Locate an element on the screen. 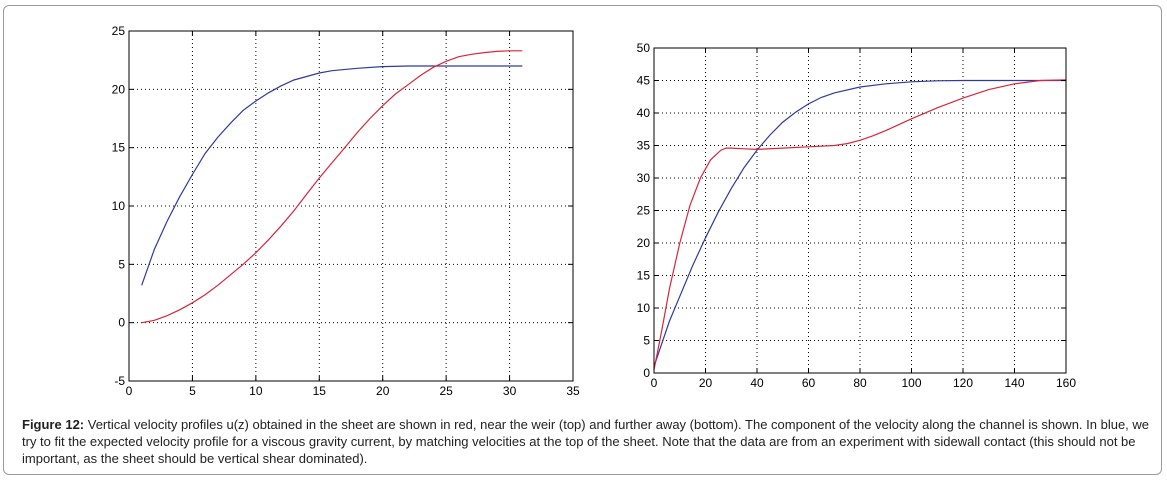 This screenshot has width=1167, height=483. y-tick-label: 40 is located at coordinates (644, 113).